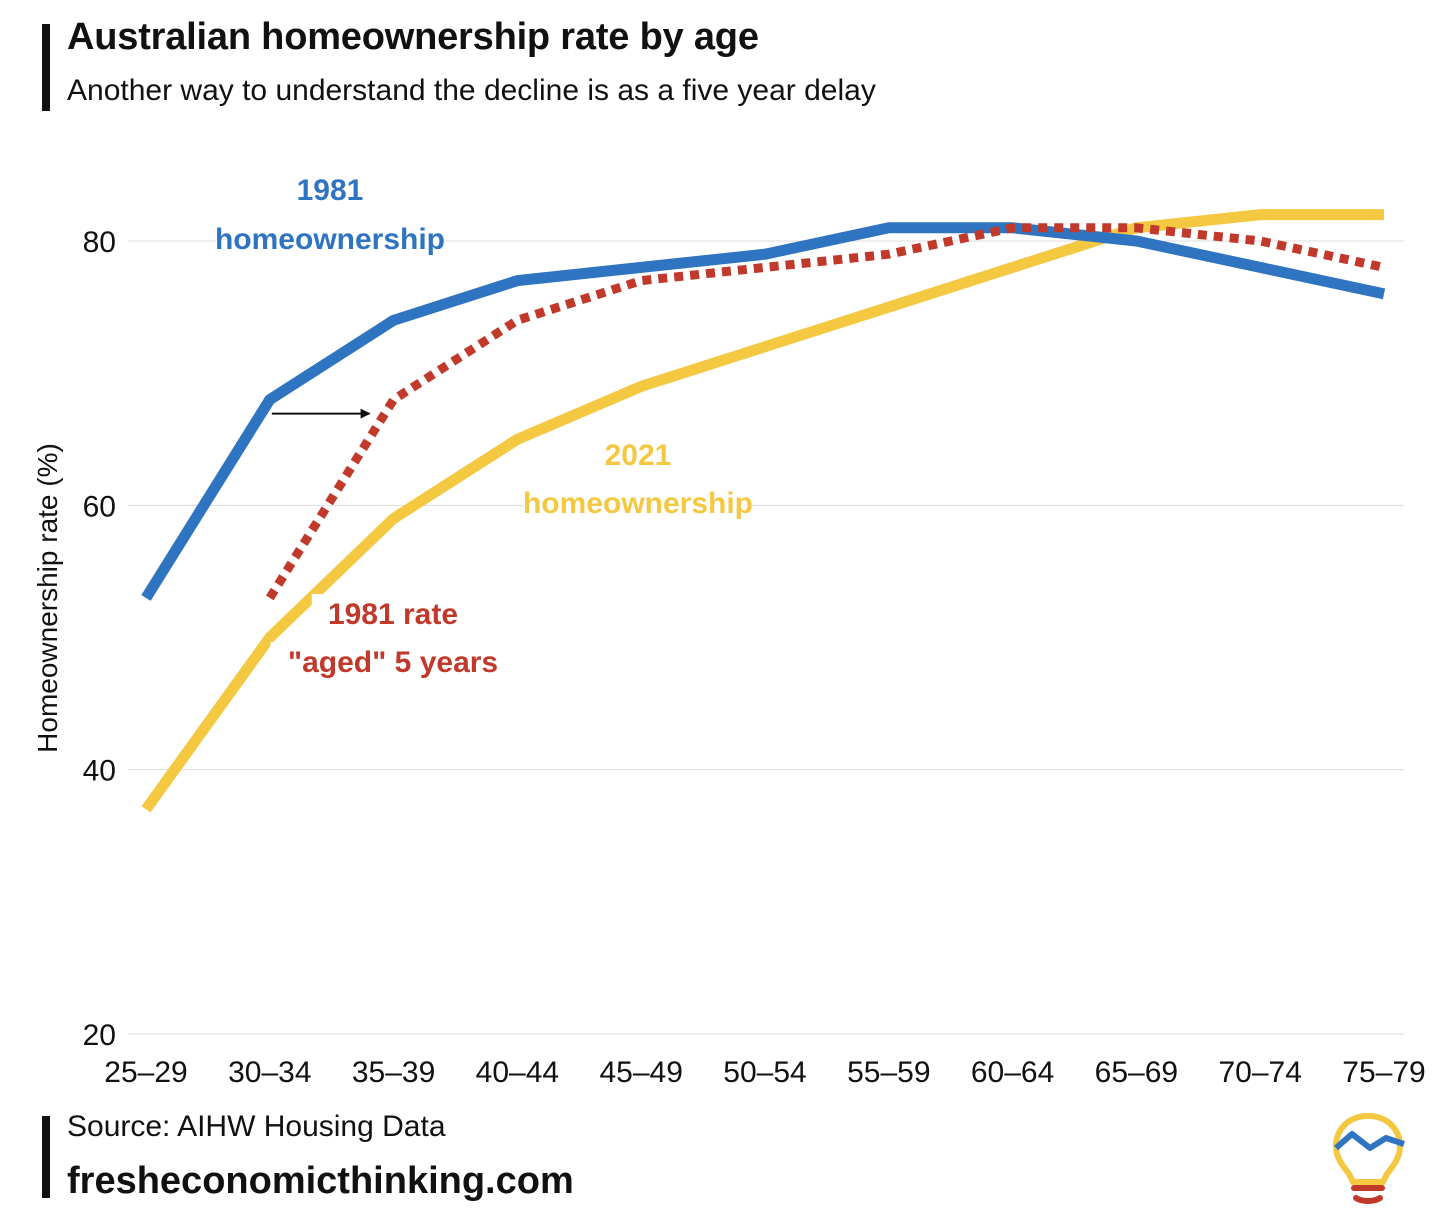  What do you see at coordinates (99, 242) in the screenshot?
I see `y-tick-label: 80` at bounding box center [99, 242].